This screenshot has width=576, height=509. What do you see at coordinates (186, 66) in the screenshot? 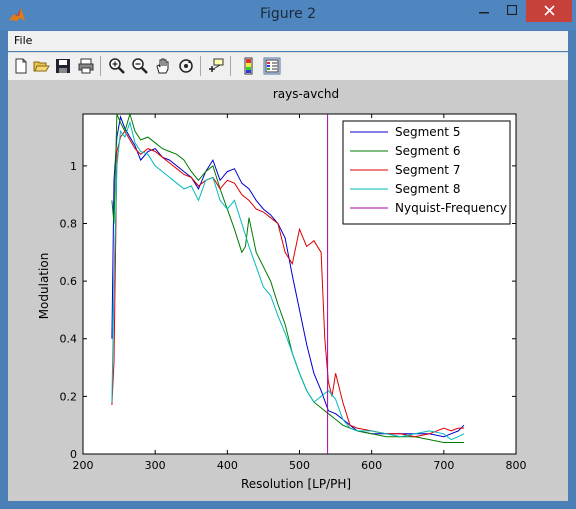
I see `rotate-3d-icon` at bounding box center [186, 66].